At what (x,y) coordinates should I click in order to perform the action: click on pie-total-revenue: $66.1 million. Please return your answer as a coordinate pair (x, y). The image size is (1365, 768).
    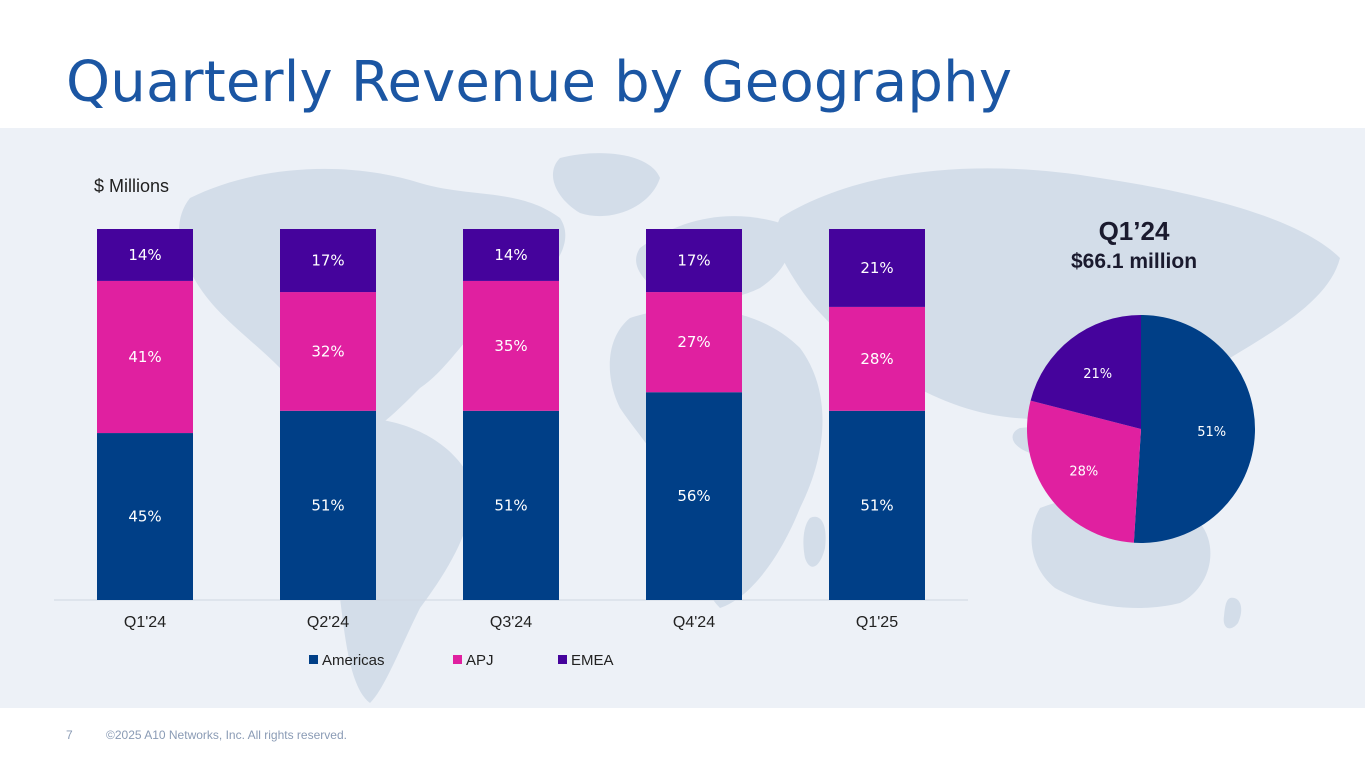
    Looking at the image, I should click on (1134, 261).